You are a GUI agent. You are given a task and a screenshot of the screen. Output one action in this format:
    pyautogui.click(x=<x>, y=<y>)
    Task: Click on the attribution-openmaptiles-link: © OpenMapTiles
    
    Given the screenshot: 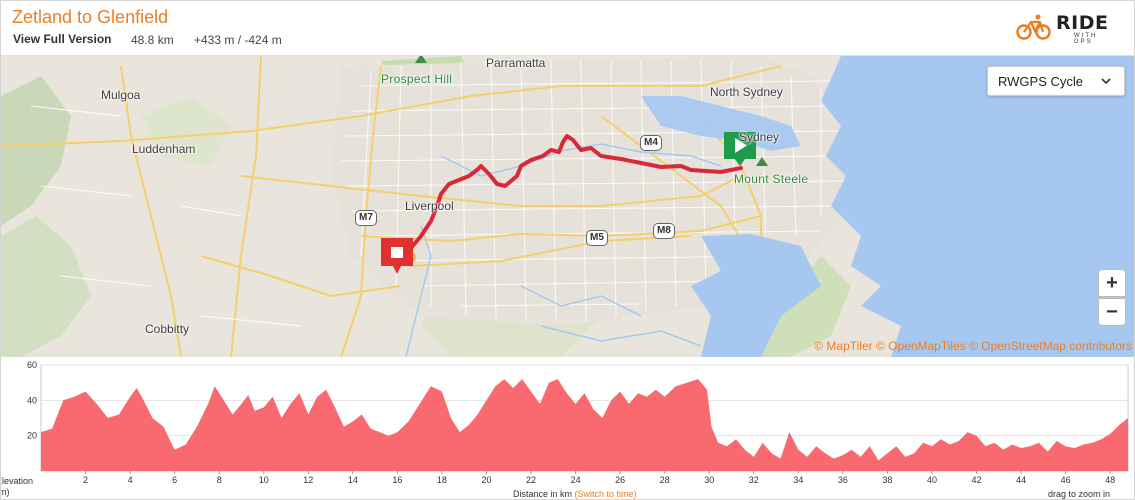 What is the action you would take?
    pyautogui.click(x=920, y=346)
    